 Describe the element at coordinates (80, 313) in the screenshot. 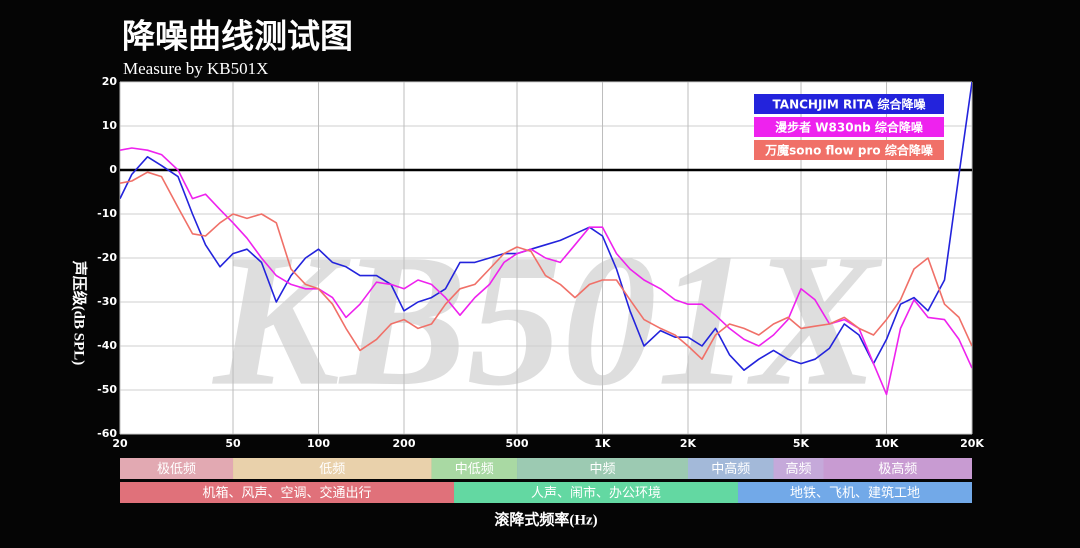

I see `y-axis-label: 声压级(dB SPL)` at that location.